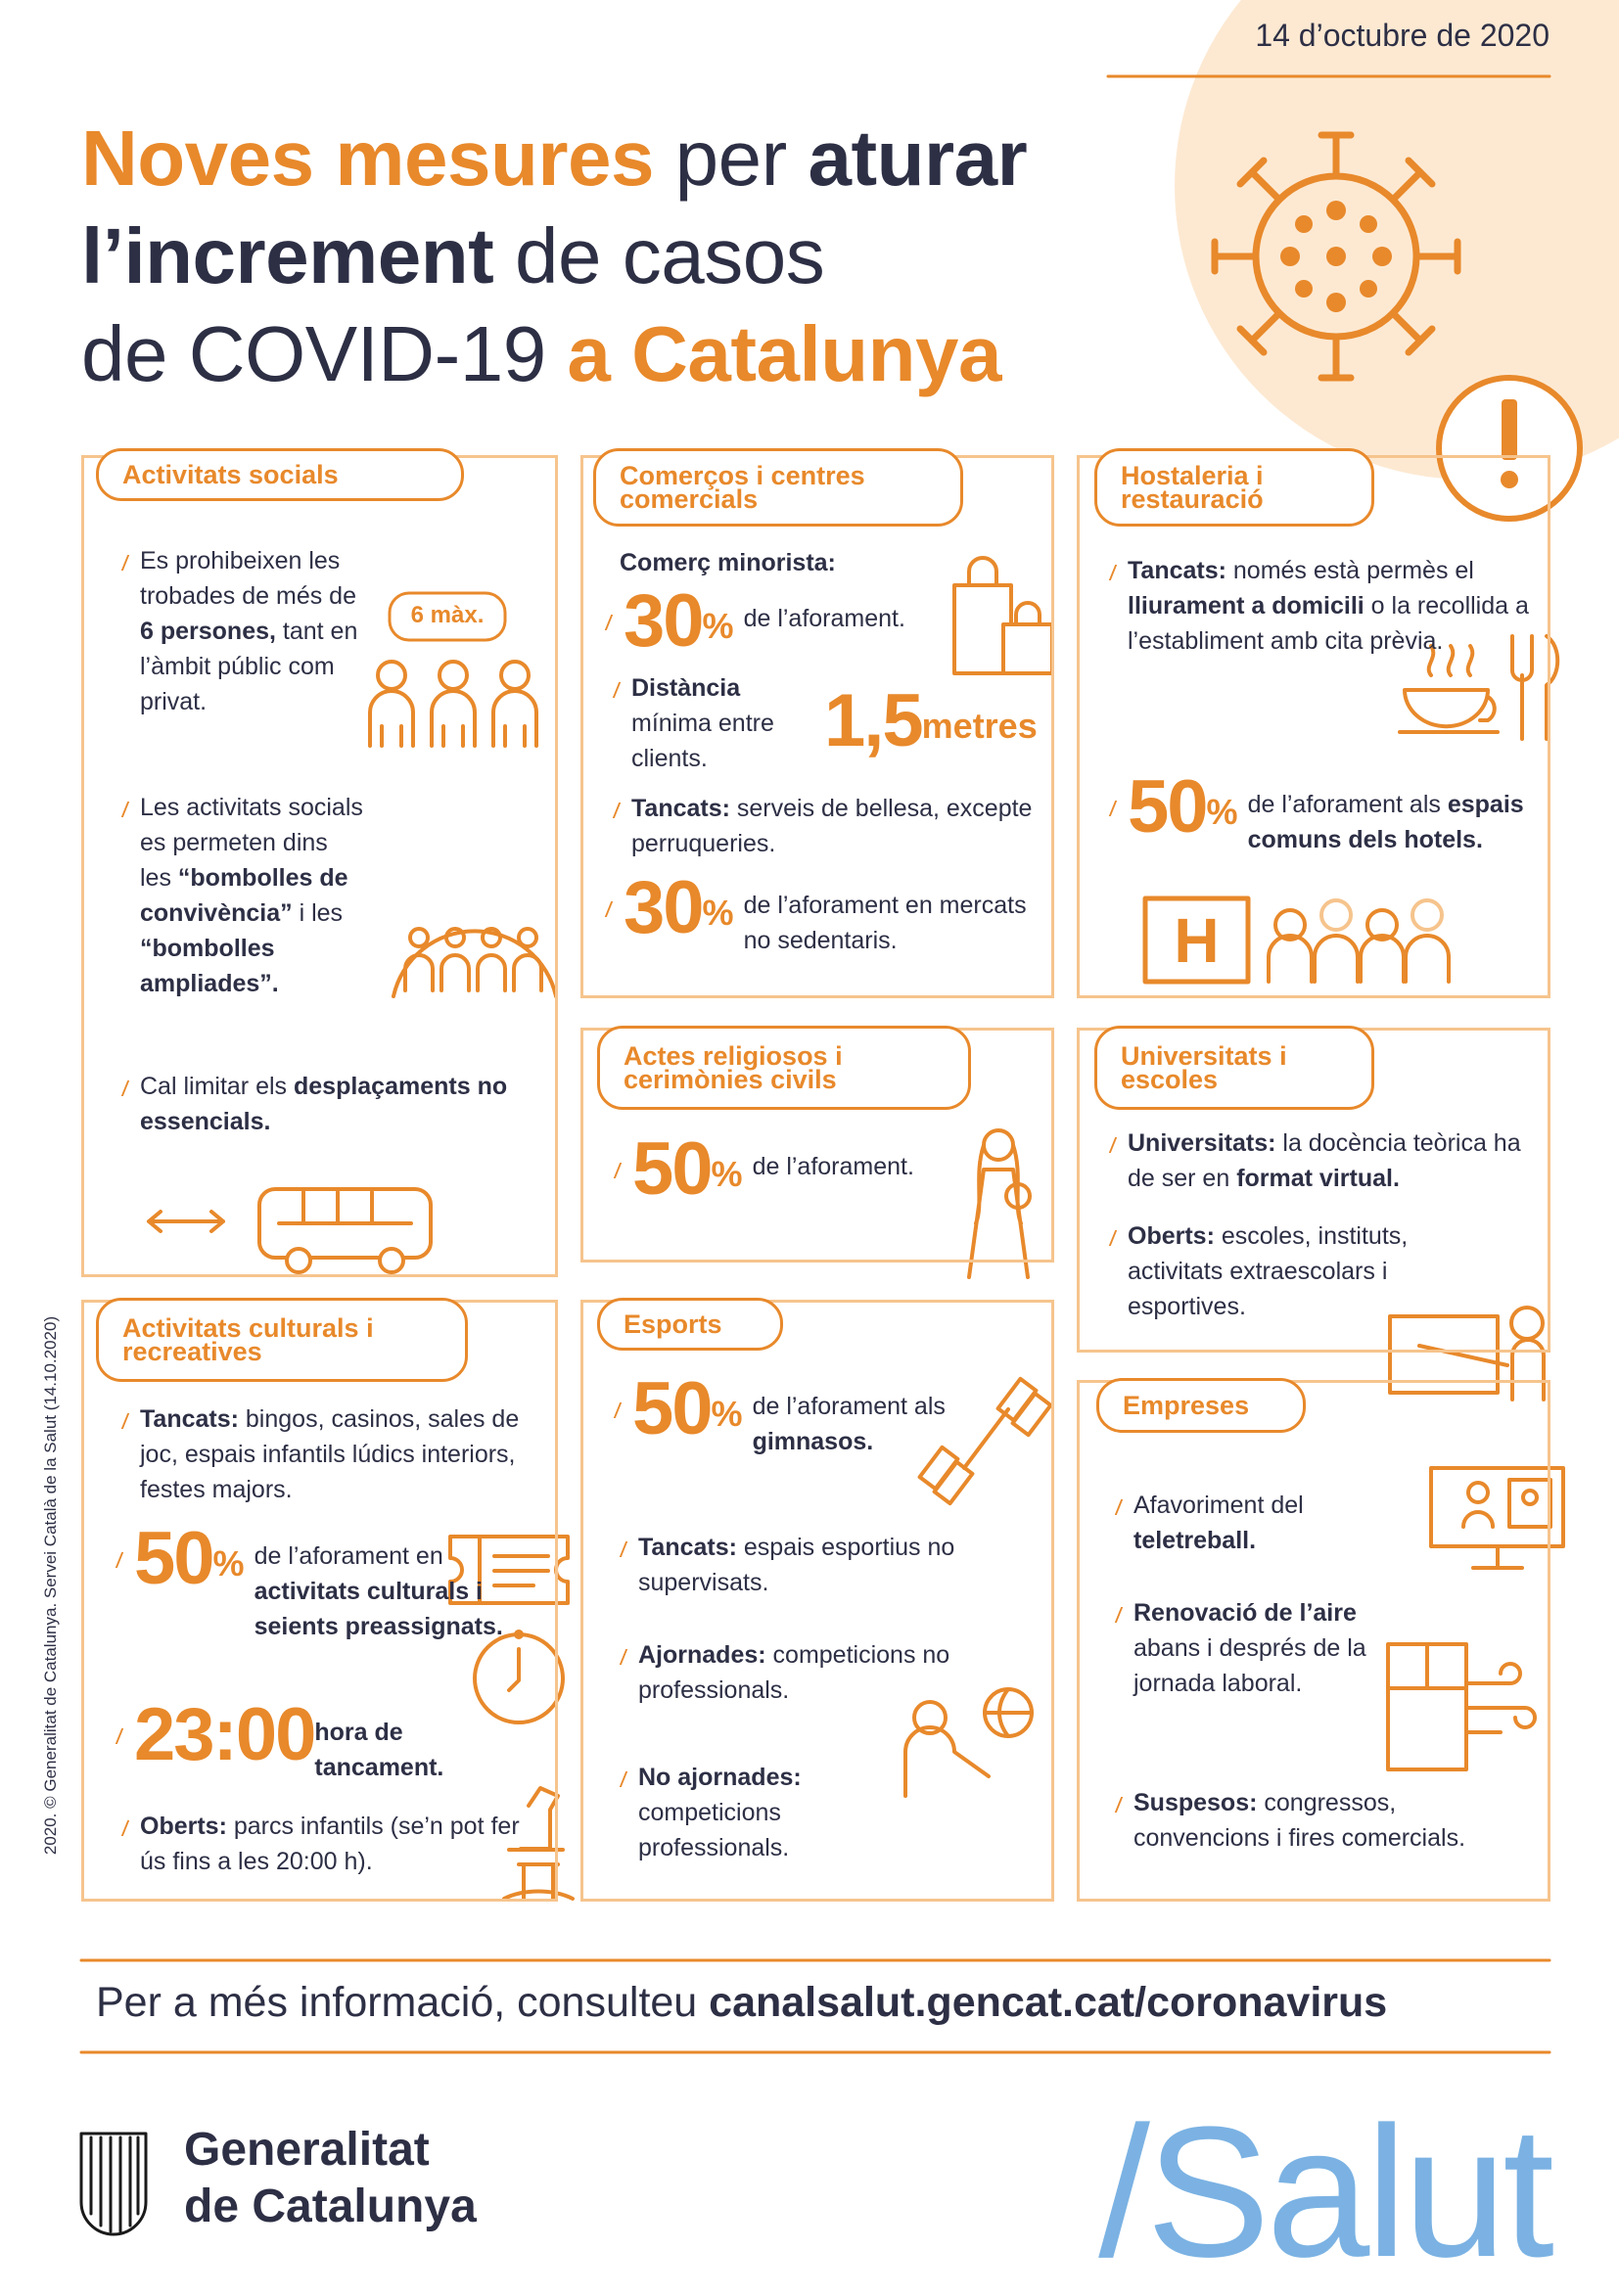  I want to click on text-run: només està permès el, so click(1353, 570).